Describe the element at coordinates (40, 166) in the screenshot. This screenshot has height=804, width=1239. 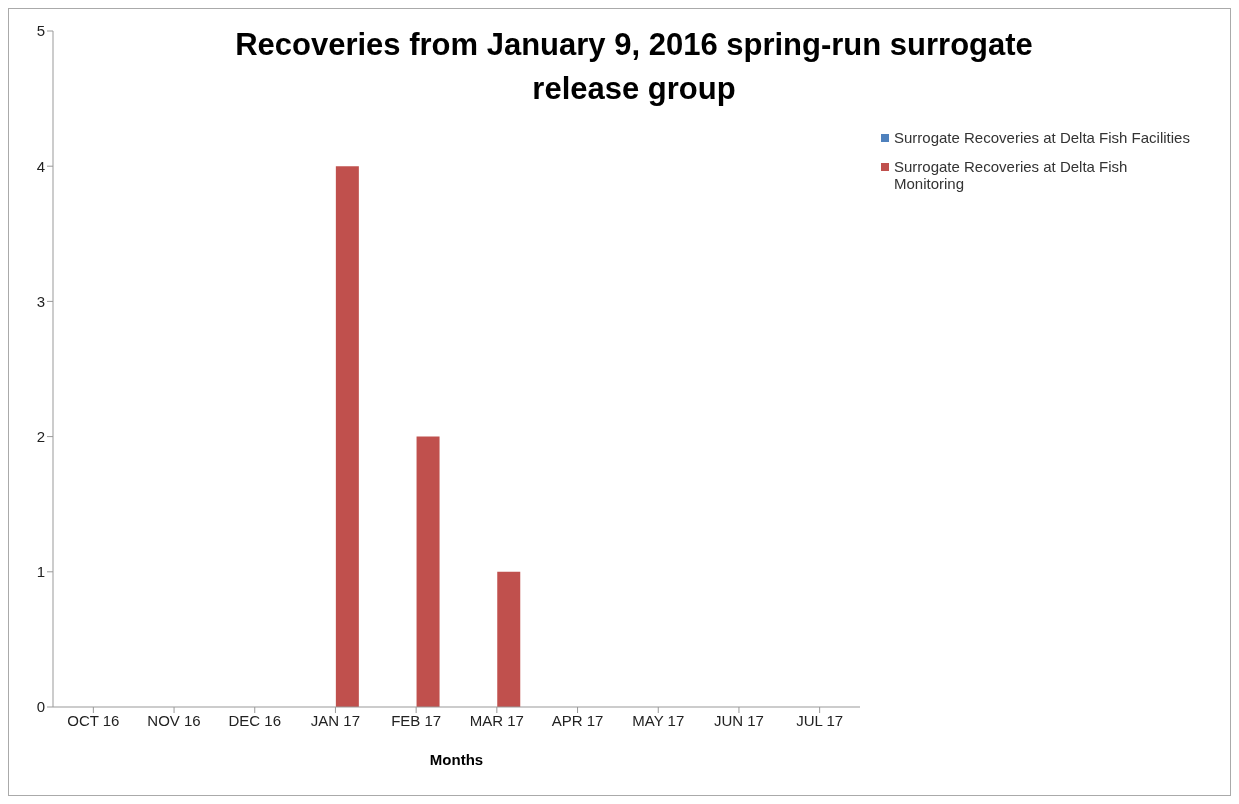
I see `y-tick-label: 4` at that location.